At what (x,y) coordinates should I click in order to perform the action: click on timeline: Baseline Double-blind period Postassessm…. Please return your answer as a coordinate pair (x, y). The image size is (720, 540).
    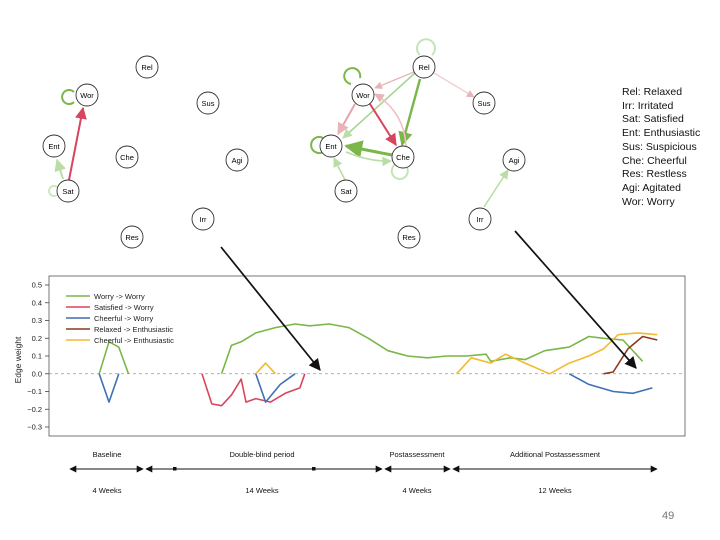
    Looking at the image, I should click on (363, 472).